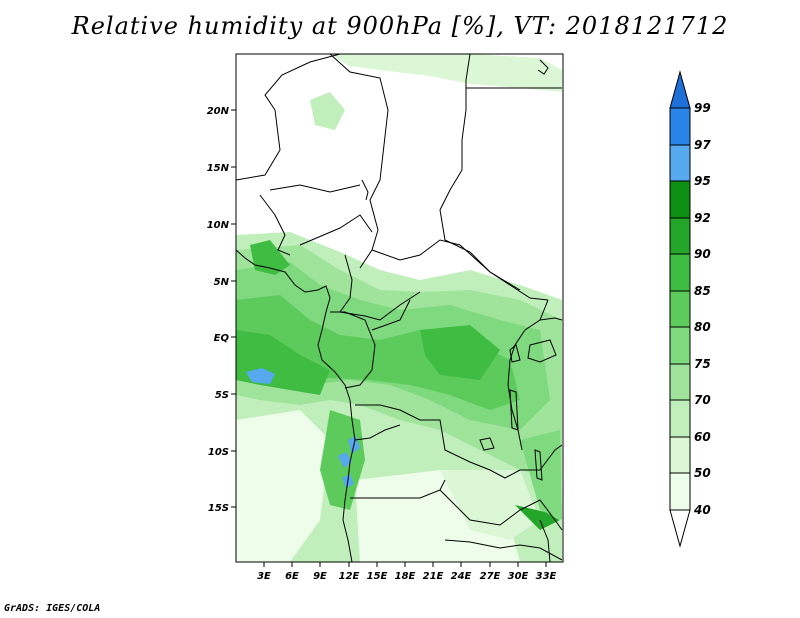 This screenshot has height=618, width=800. I want to click on border-nigeria-cameroon, so click(336, 230).